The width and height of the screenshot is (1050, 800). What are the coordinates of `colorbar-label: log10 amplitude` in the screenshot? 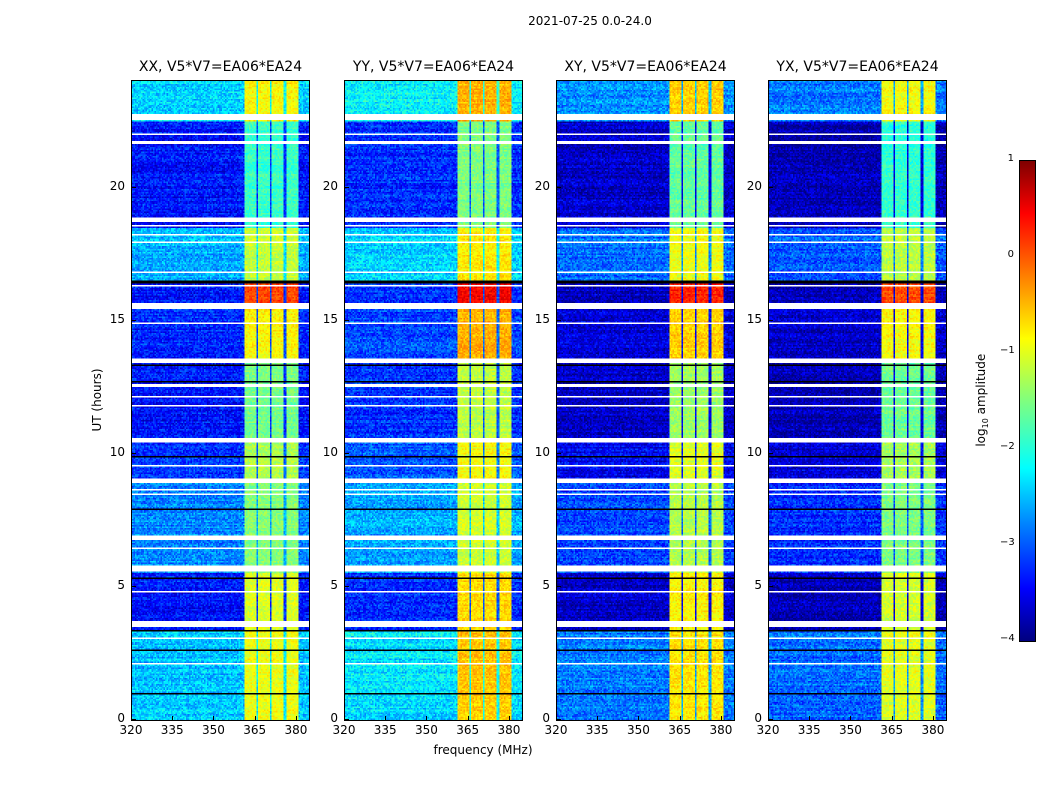 It's located at (982, 400).